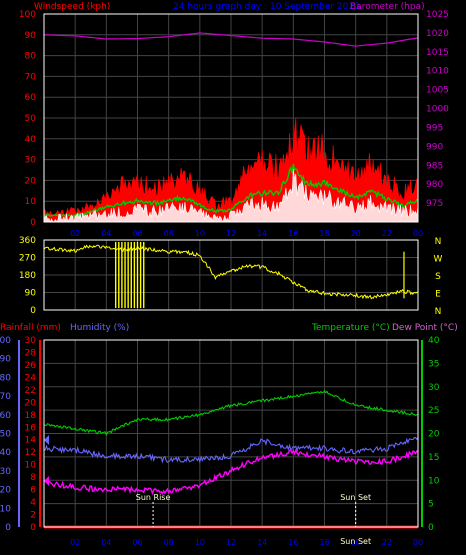 Image resolution: width=466 pixels, height=555 pixels. I want to click on temperature-axis-label: Temperature (°C), so click(350, 328).